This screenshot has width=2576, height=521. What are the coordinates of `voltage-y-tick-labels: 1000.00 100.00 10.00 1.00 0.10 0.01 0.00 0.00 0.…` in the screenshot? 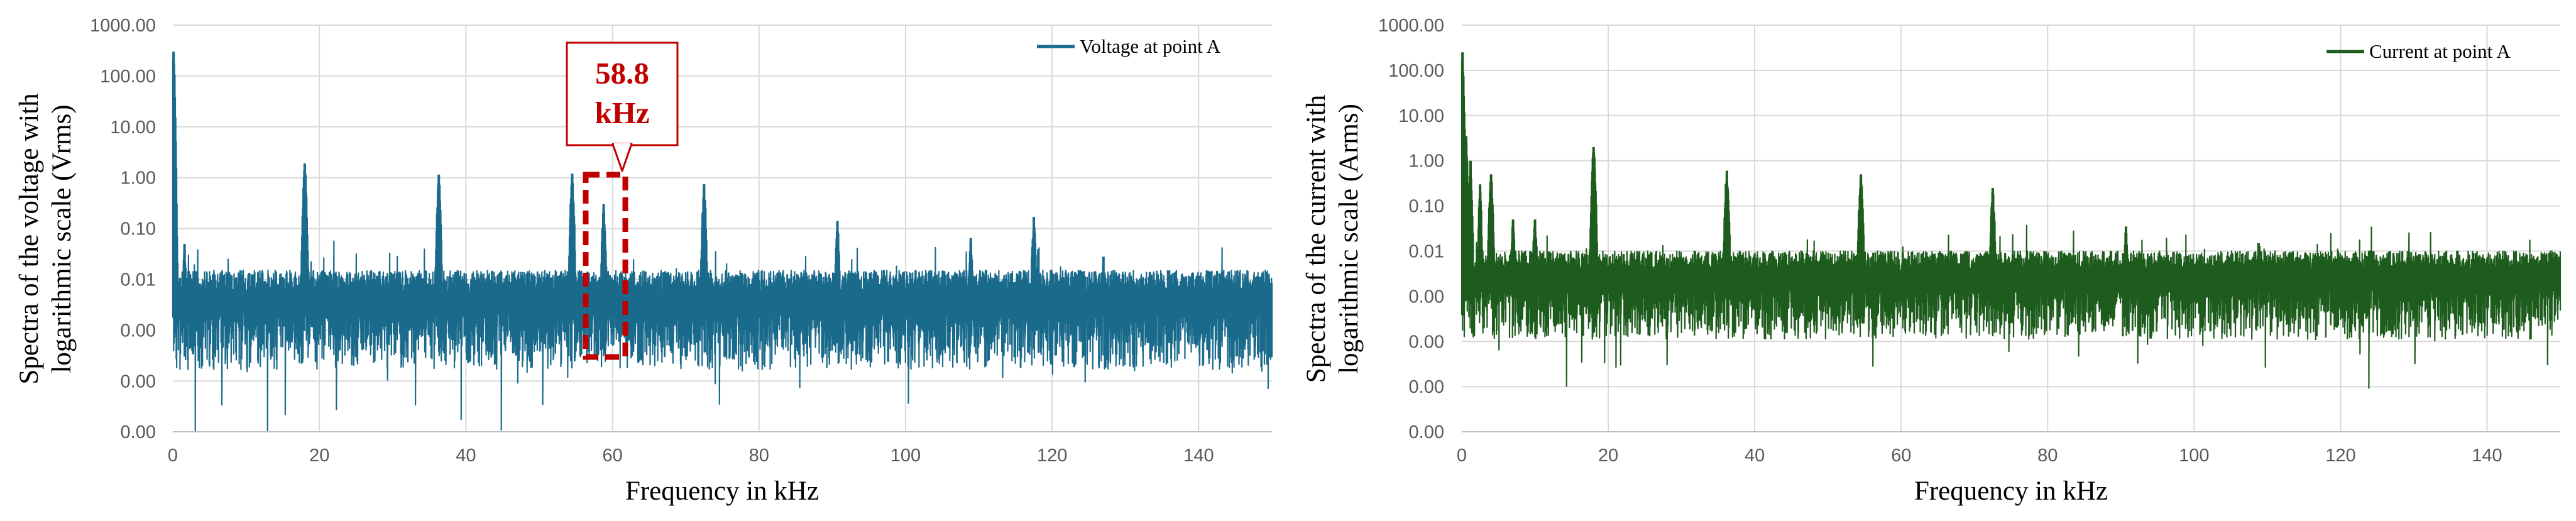 It's located at (123, 229).